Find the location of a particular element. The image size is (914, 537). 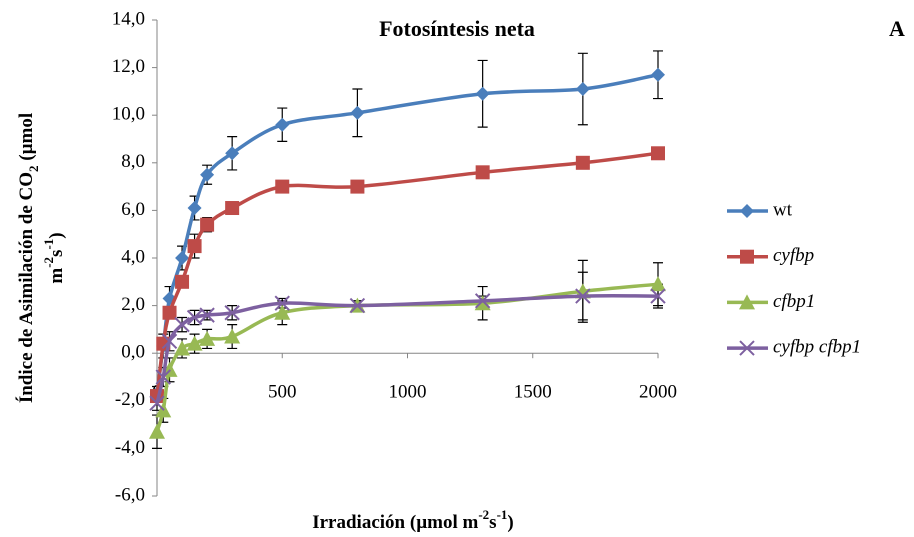

x-tick-label: 1500 is located at coordinates (533, 391).